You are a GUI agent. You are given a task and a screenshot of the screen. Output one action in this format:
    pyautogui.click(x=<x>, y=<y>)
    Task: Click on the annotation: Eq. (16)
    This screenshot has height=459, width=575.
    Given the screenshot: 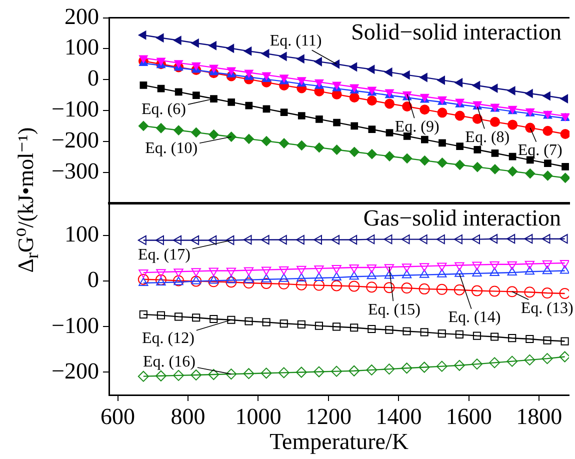 What is the action you would take?
    pyautogui.click(x=169, y=361)
    